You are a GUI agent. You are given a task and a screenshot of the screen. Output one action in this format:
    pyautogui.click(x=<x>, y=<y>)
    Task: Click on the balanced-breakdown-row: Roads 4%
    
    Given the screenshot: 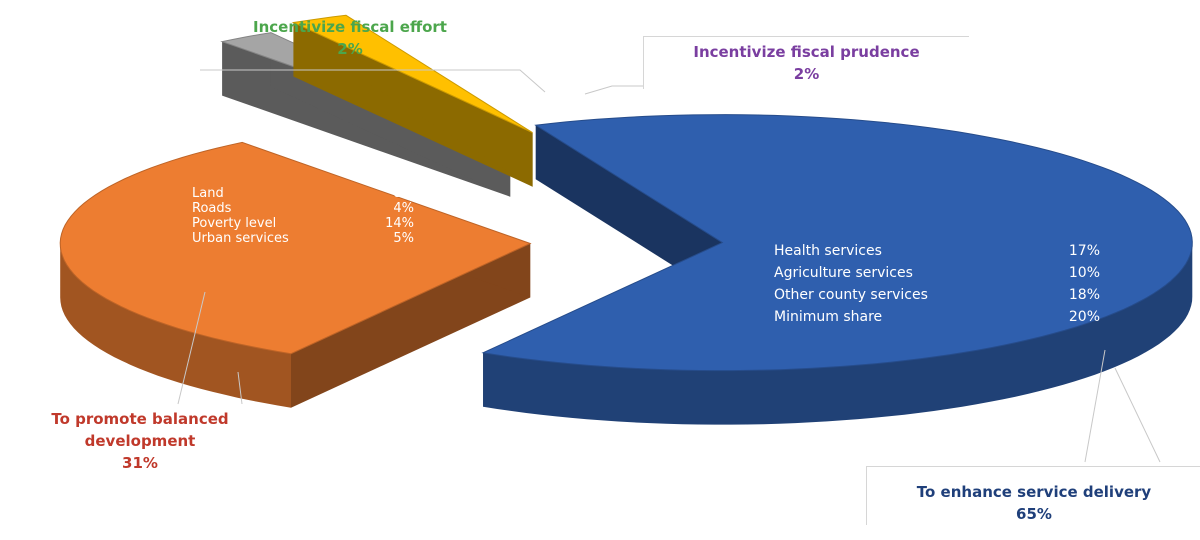 What is the action you would take?
    pyautogui.click(x=303, y=208)
    